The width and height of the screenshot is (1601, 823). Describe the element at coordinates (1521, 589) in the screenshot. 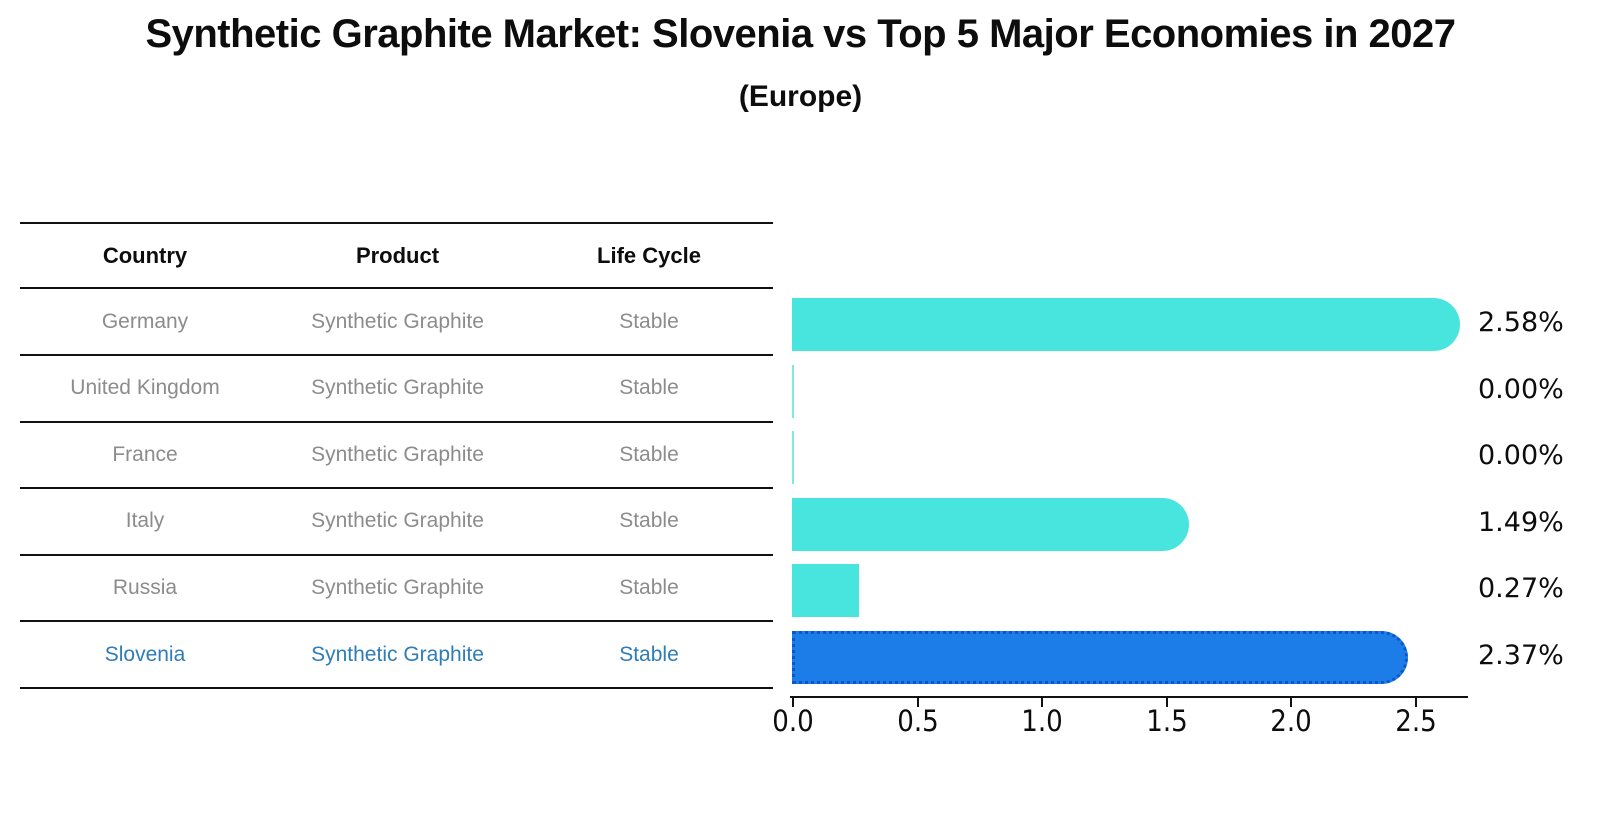

I see `value-label-russia: 0.27%` at that location.